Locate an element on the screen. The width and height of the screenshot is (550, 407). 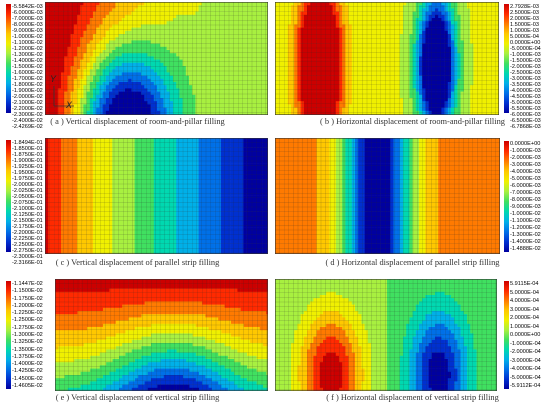
legend-label: -1.4888E-02 is located at coordinates (525, 249).